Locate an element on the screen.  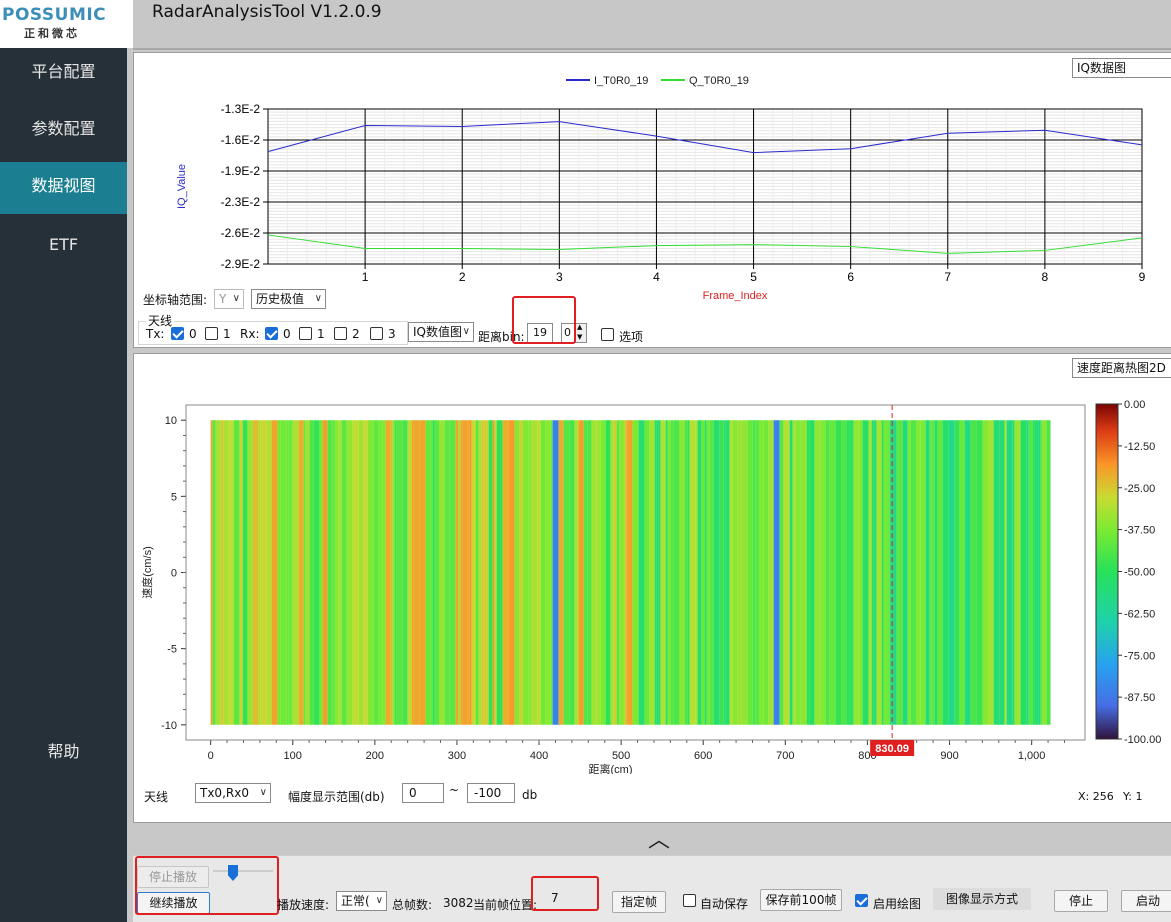
range-bin-input: 19 is located at coordinates (540, 333).